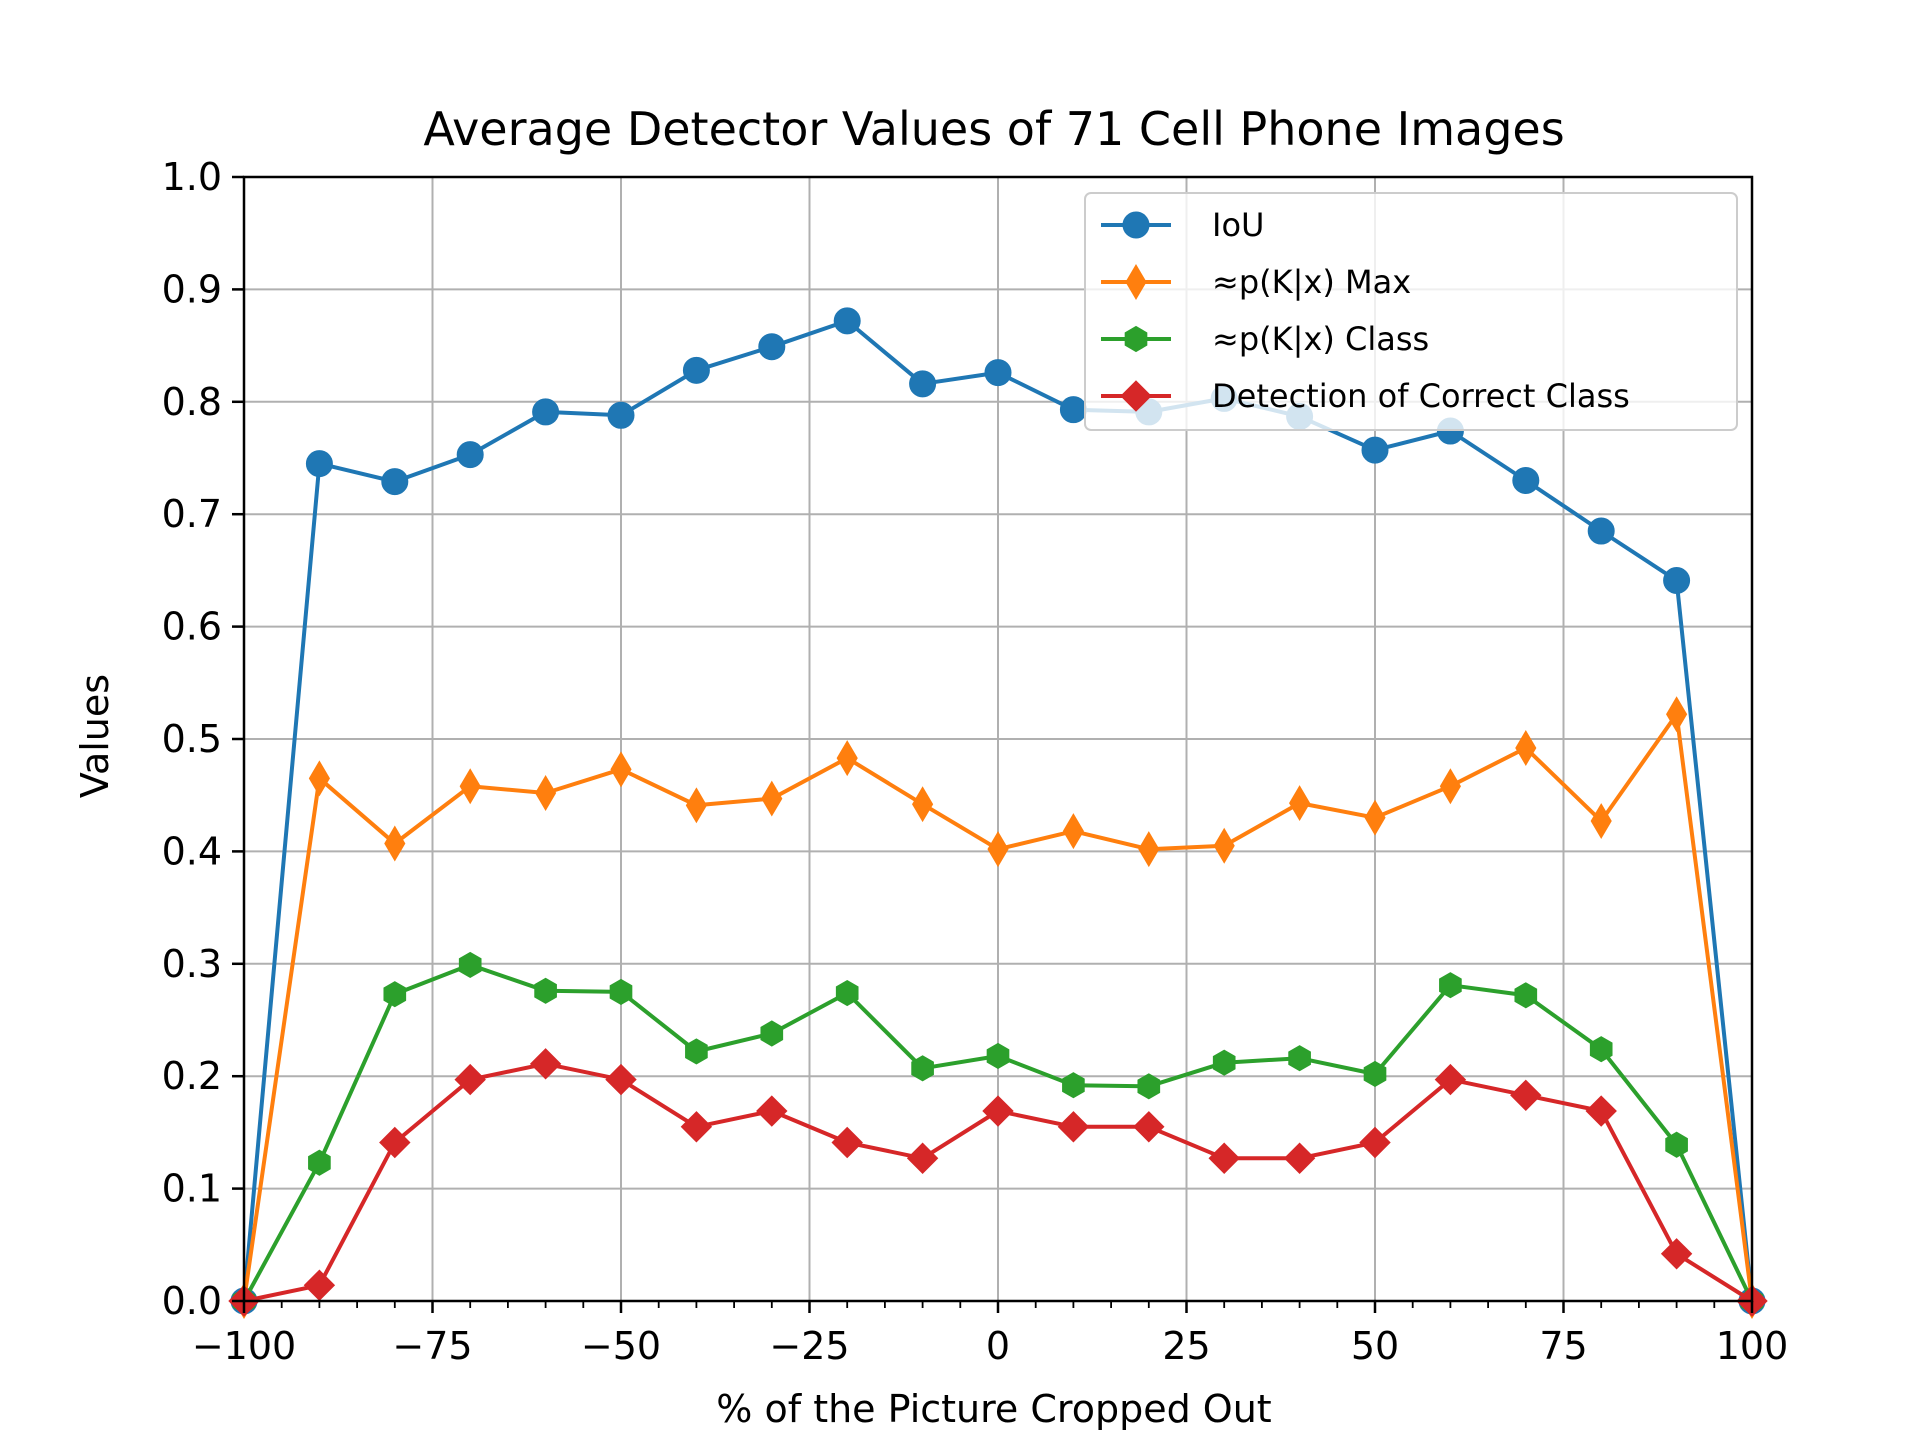 This screenshot has height=1444, width=1920. What do you see at coordinates (1375, 1346) in the screenshot?
I see `x-tick-label: 50` at bounding box center [1375, 1346].